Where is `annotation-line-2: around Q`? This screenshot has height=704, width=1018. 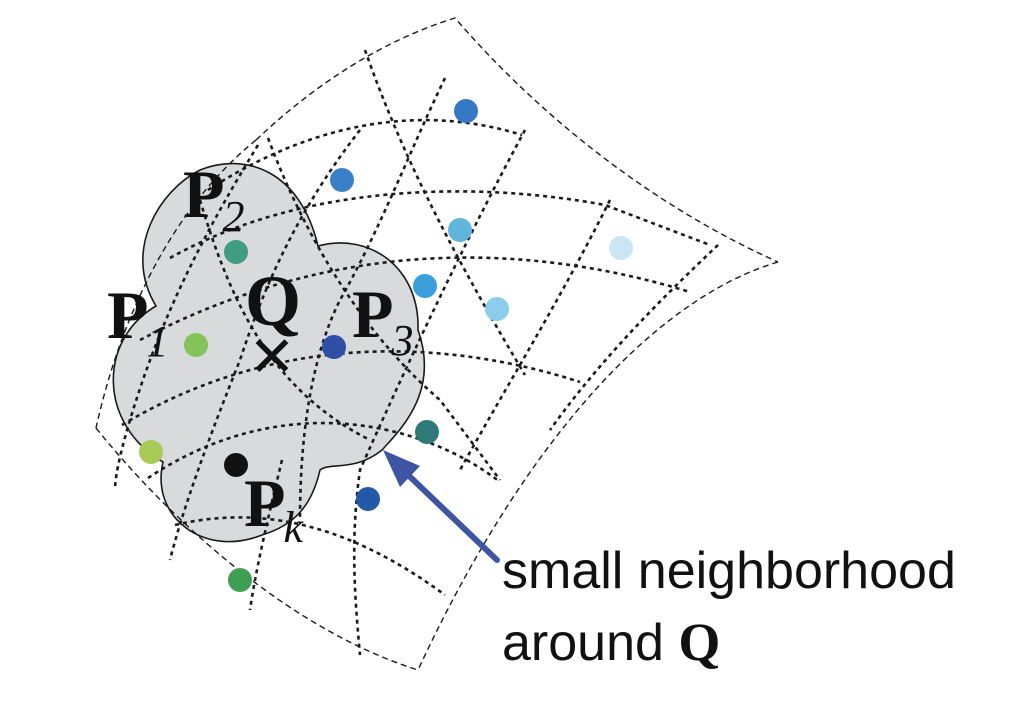 annotation-line-2: around Q is located at coordinates (611, 642).